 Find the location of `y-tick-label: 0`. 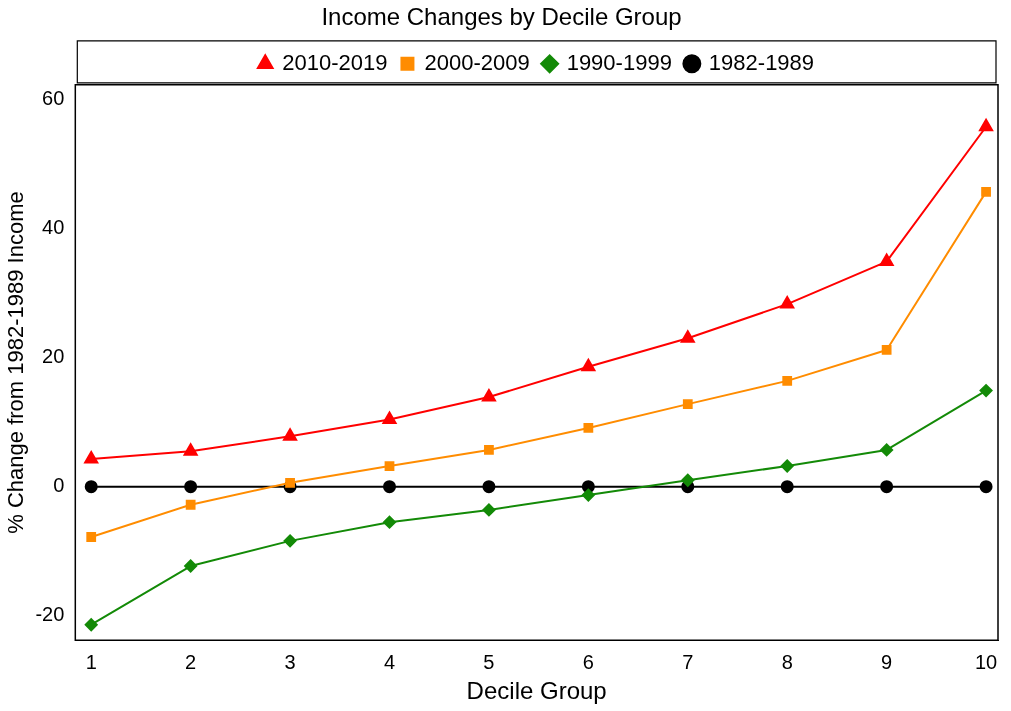

y-tick-label: 0 is located at coordinates (59, 485).